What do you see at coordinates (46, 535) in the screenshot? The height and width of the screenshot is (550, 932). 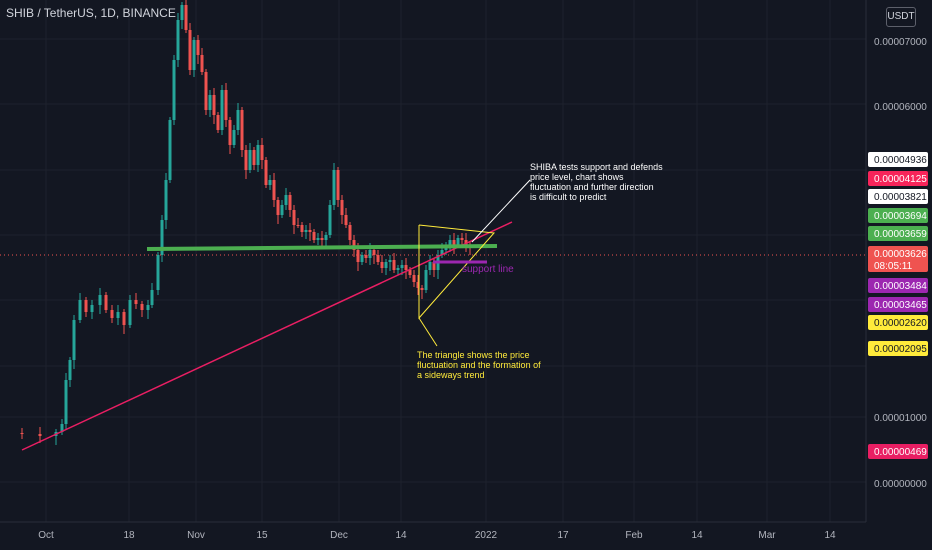 I see `x-tick-label: Oct` at bounding box center [46, 535].